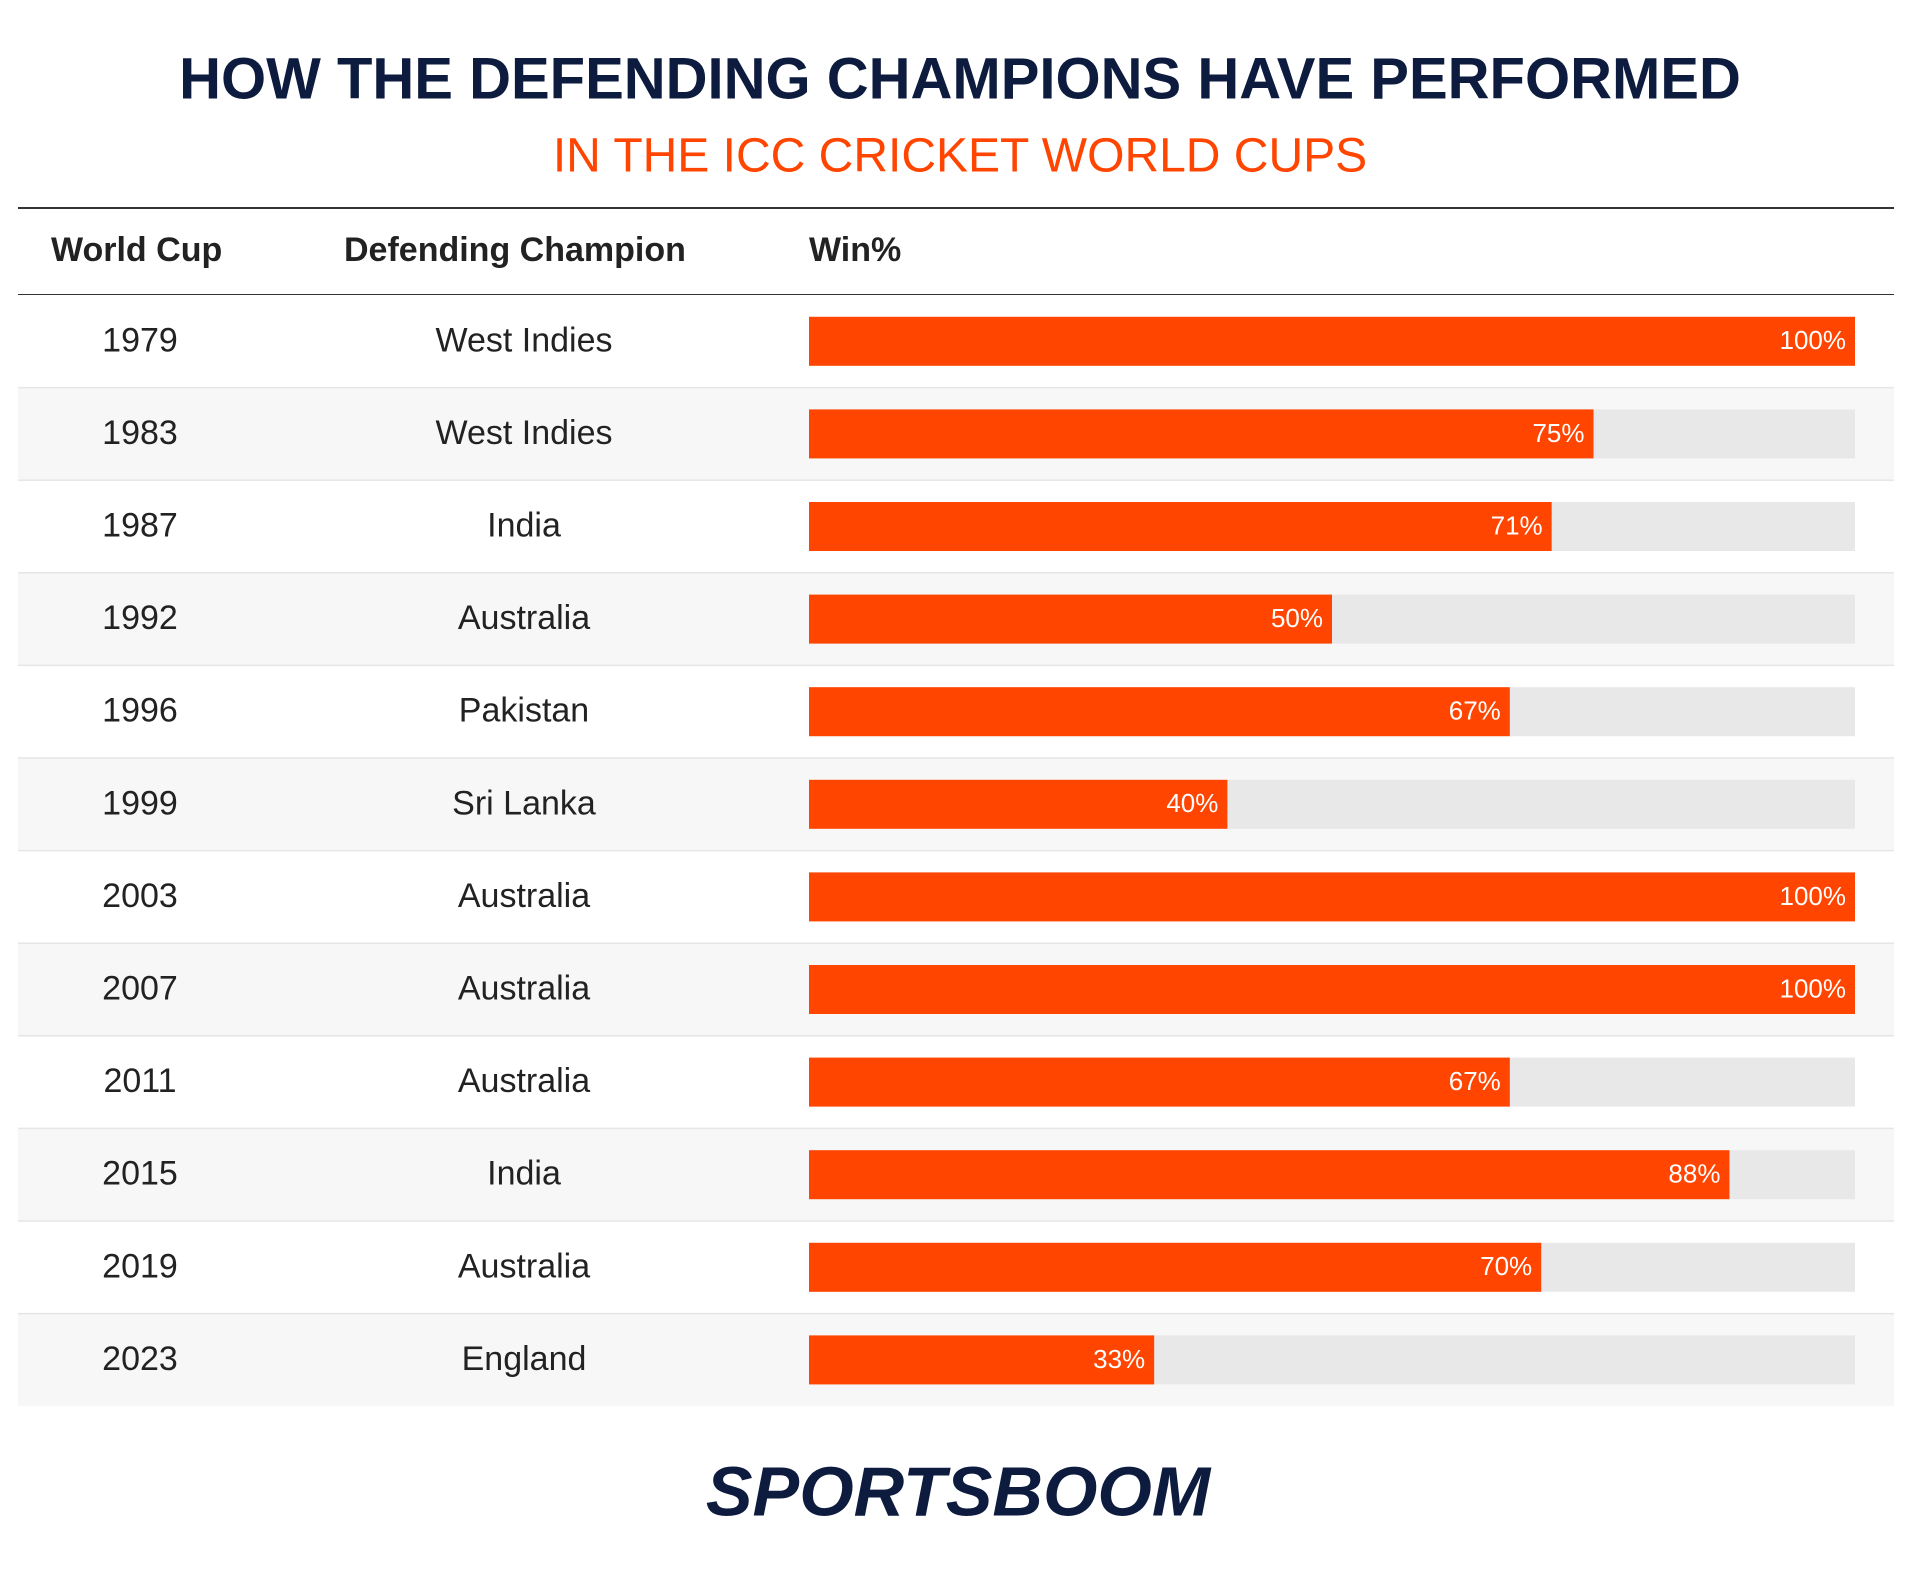 Image resolution: width=1920 pixels, height=1571 pixels. I want to click on year-cell: 1999, so click(140, 803).